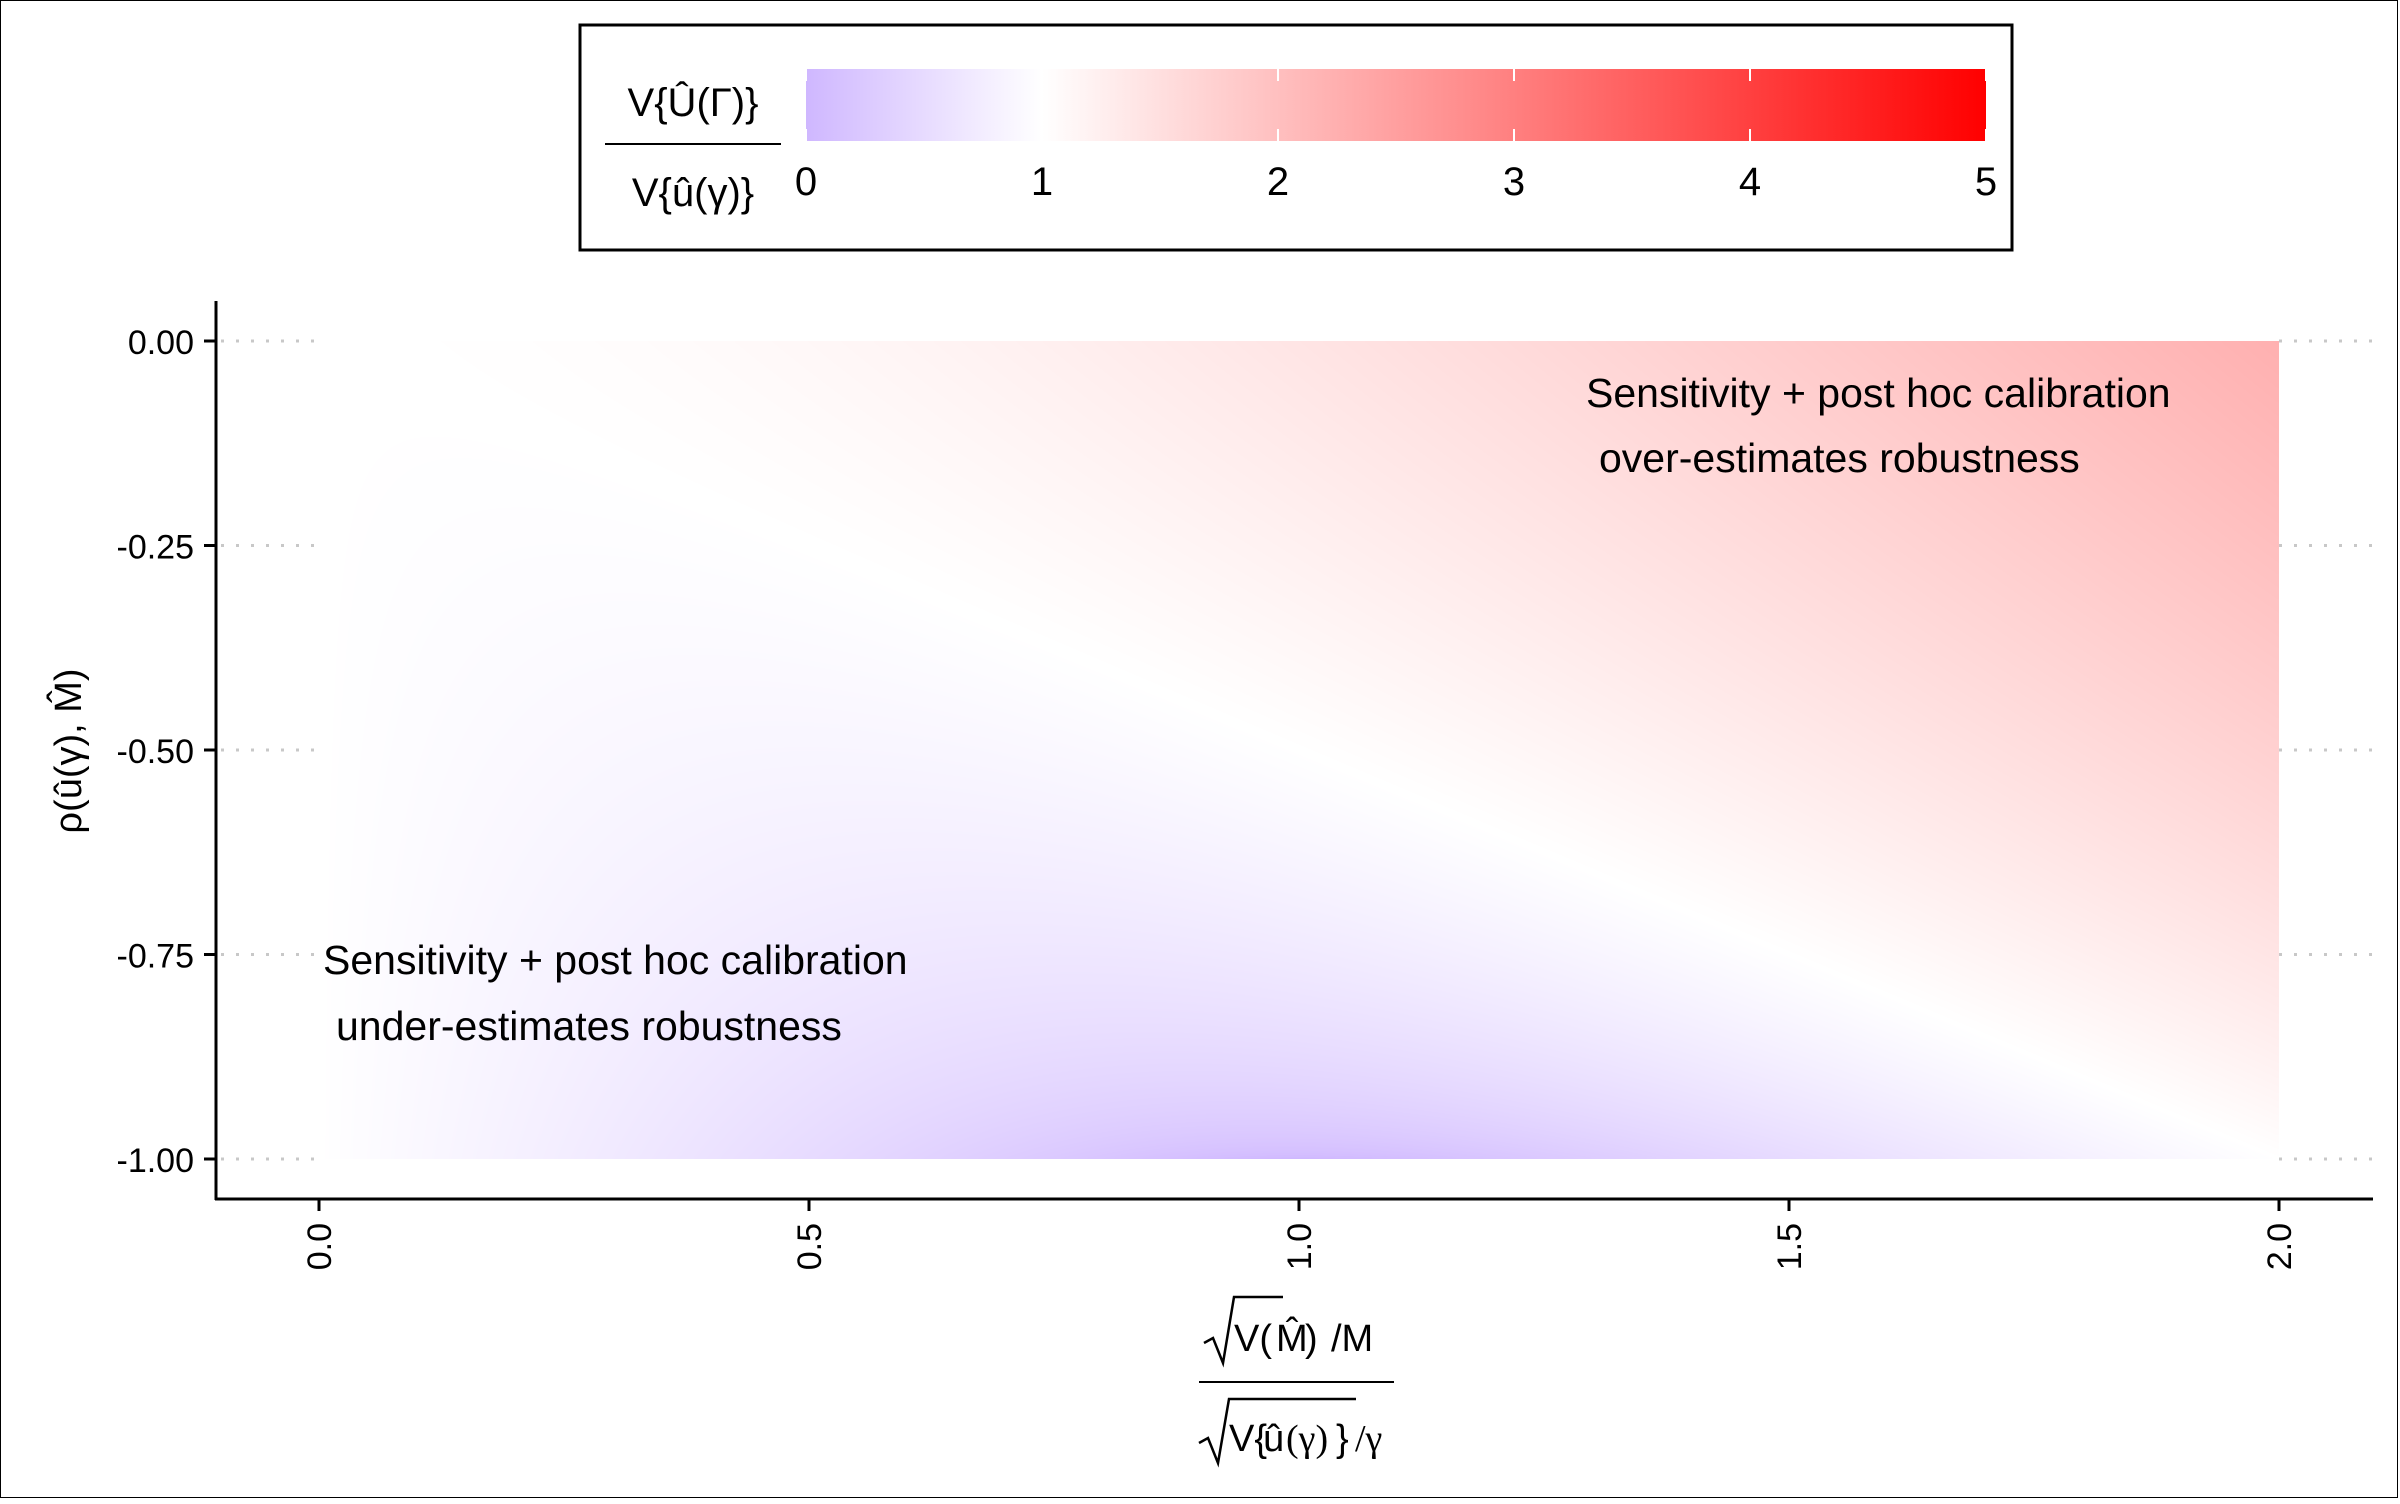 The width and height of the screenshot is (2400, 1504). Describe the element at coordinates (693, 147) in the screenshot. I see `colorbar-title: V{Û(Γ)} V{û(γ)}` at that location.